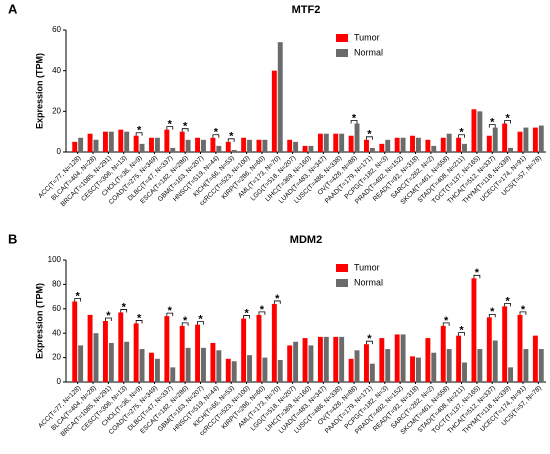 Image resolution: width=550 pixels, height=454 pixels. Describe the element at coordinates (56, 308) in the screenshot. I see `y-tick-label: 60` at that location.